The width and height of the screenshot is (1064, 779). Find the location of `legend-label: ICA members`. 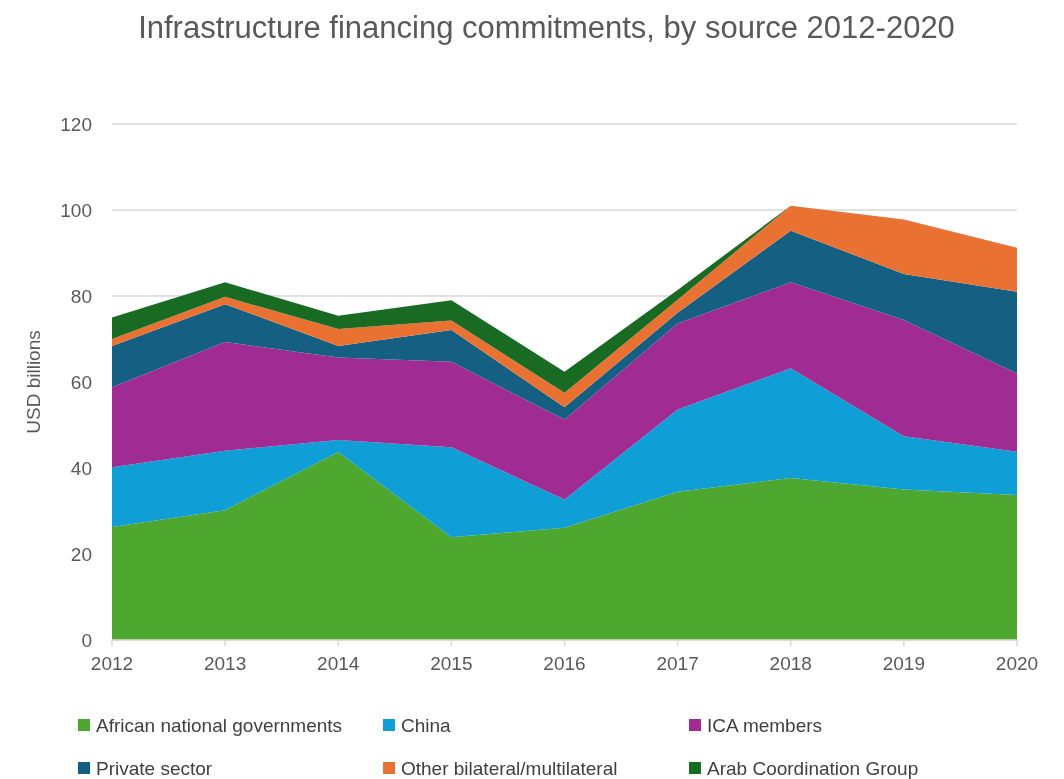

legend-label: ICA members is located at coordinates (765, 725).